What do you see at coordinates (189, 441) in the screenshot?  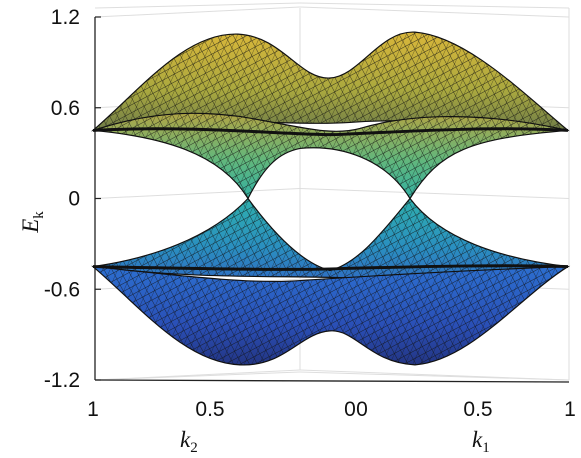 I see `k2-axis-label: k2` at bounding box center [189, 441].